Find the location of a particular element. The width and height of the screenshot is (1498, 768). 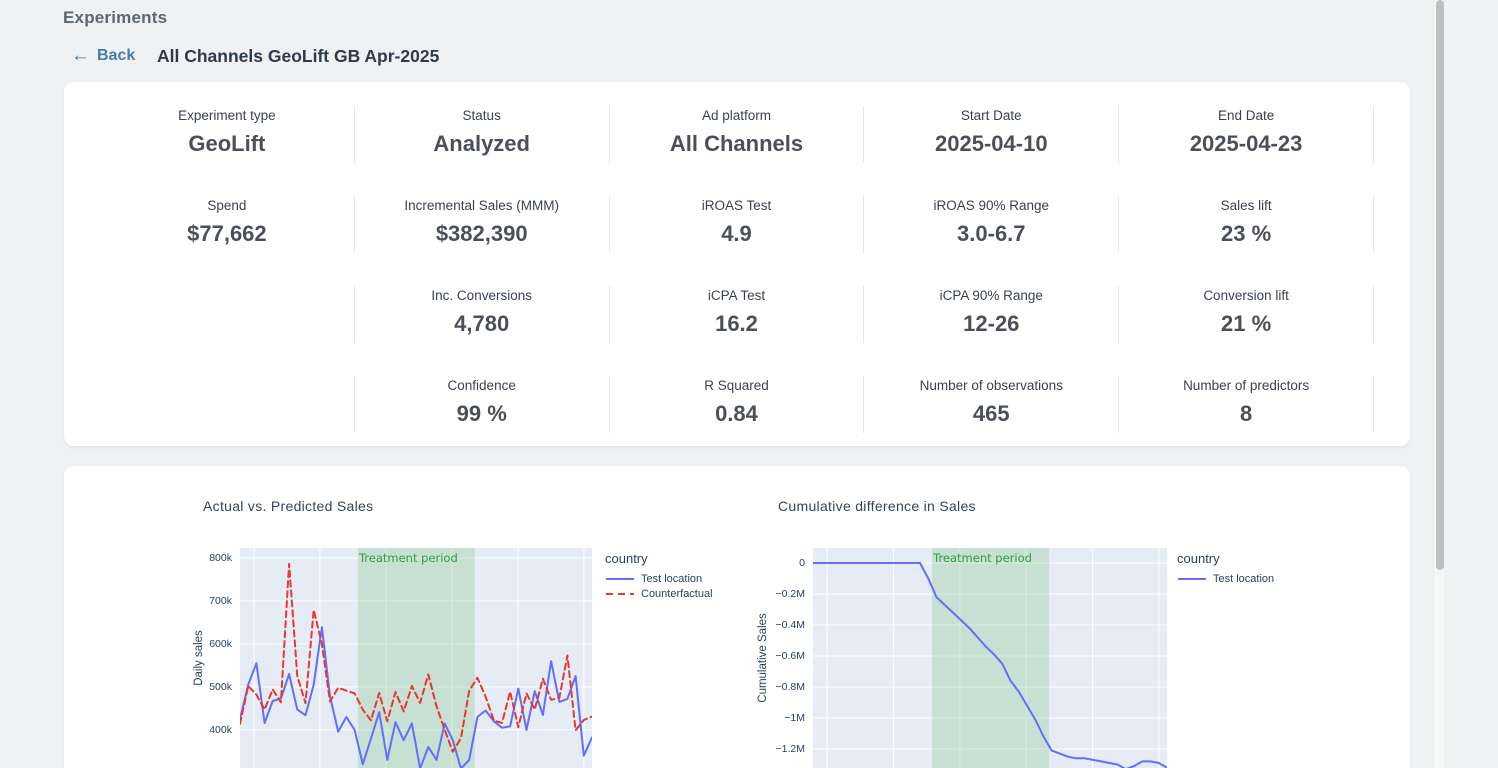

stat-label: Number of observations is located at coordinates (991, 385).